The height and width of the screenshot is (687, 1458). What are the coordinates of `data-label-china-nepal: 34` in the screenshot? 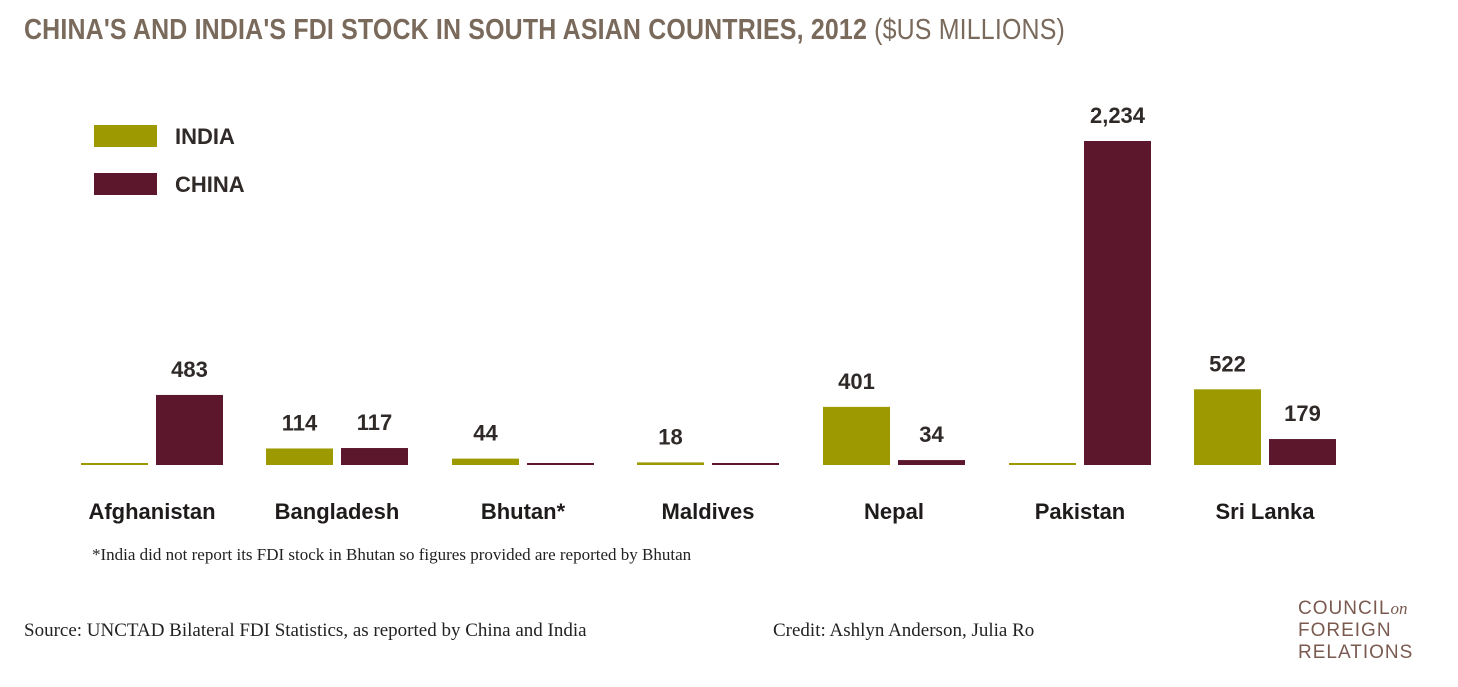 It's located at (931, 434).